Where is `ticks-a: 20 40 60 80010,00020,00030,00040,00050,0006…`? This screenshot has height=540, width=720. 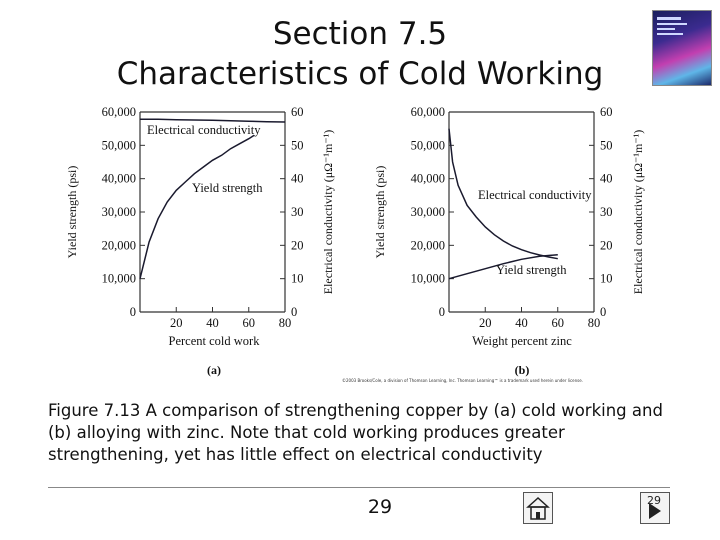
ticks-a: 20 40 60 80010,00020,00030,00040,00050,0006… is located at coordinates (203, 217).